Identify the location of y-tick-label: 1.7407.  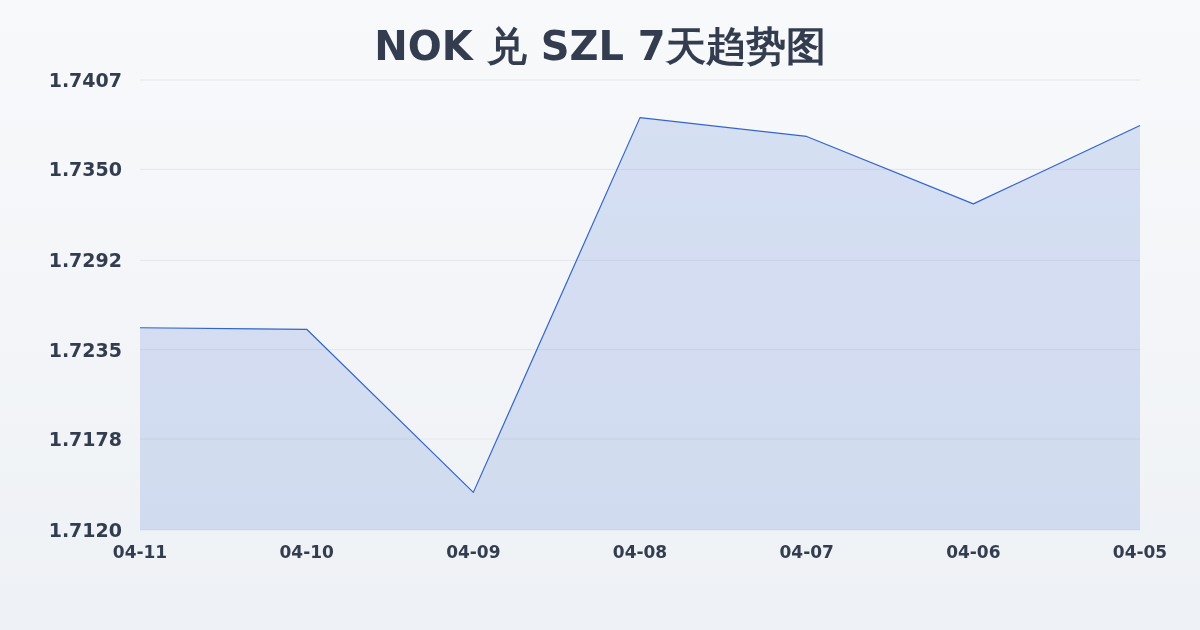
(85, 80).